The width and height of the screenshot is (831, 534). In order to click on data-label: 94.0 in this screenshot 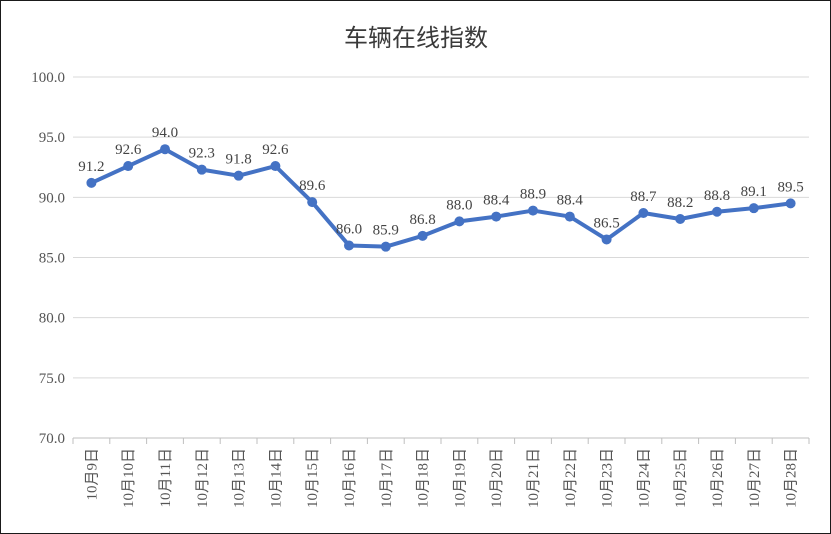, I will do `click(165, 133)`.